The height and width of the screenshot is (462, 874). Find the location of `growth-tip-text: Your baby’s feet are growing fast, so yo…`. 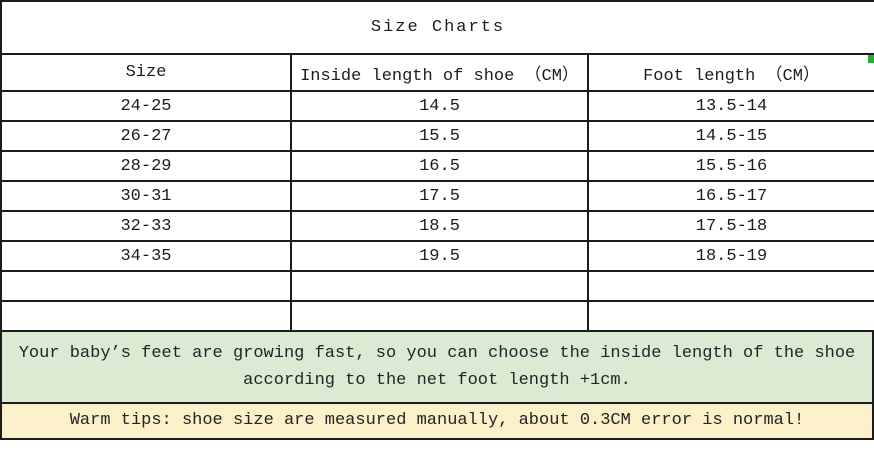

growth-tip-text: Your baby’s feet are growing fast, so yo… is located at coordinates (437, 367).